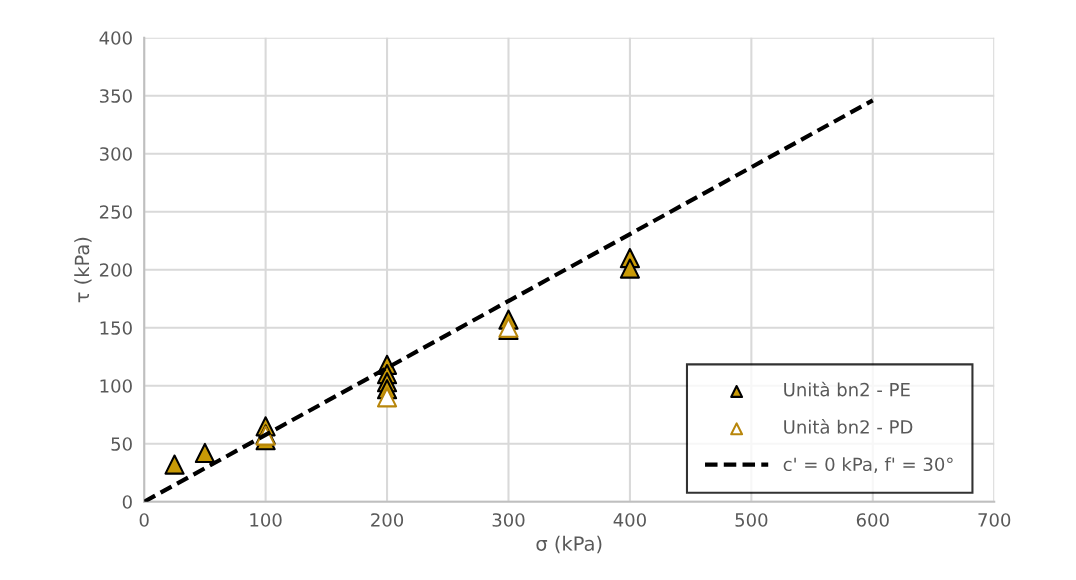  I want to click on y-tick-label: 0, so click(127, 502).